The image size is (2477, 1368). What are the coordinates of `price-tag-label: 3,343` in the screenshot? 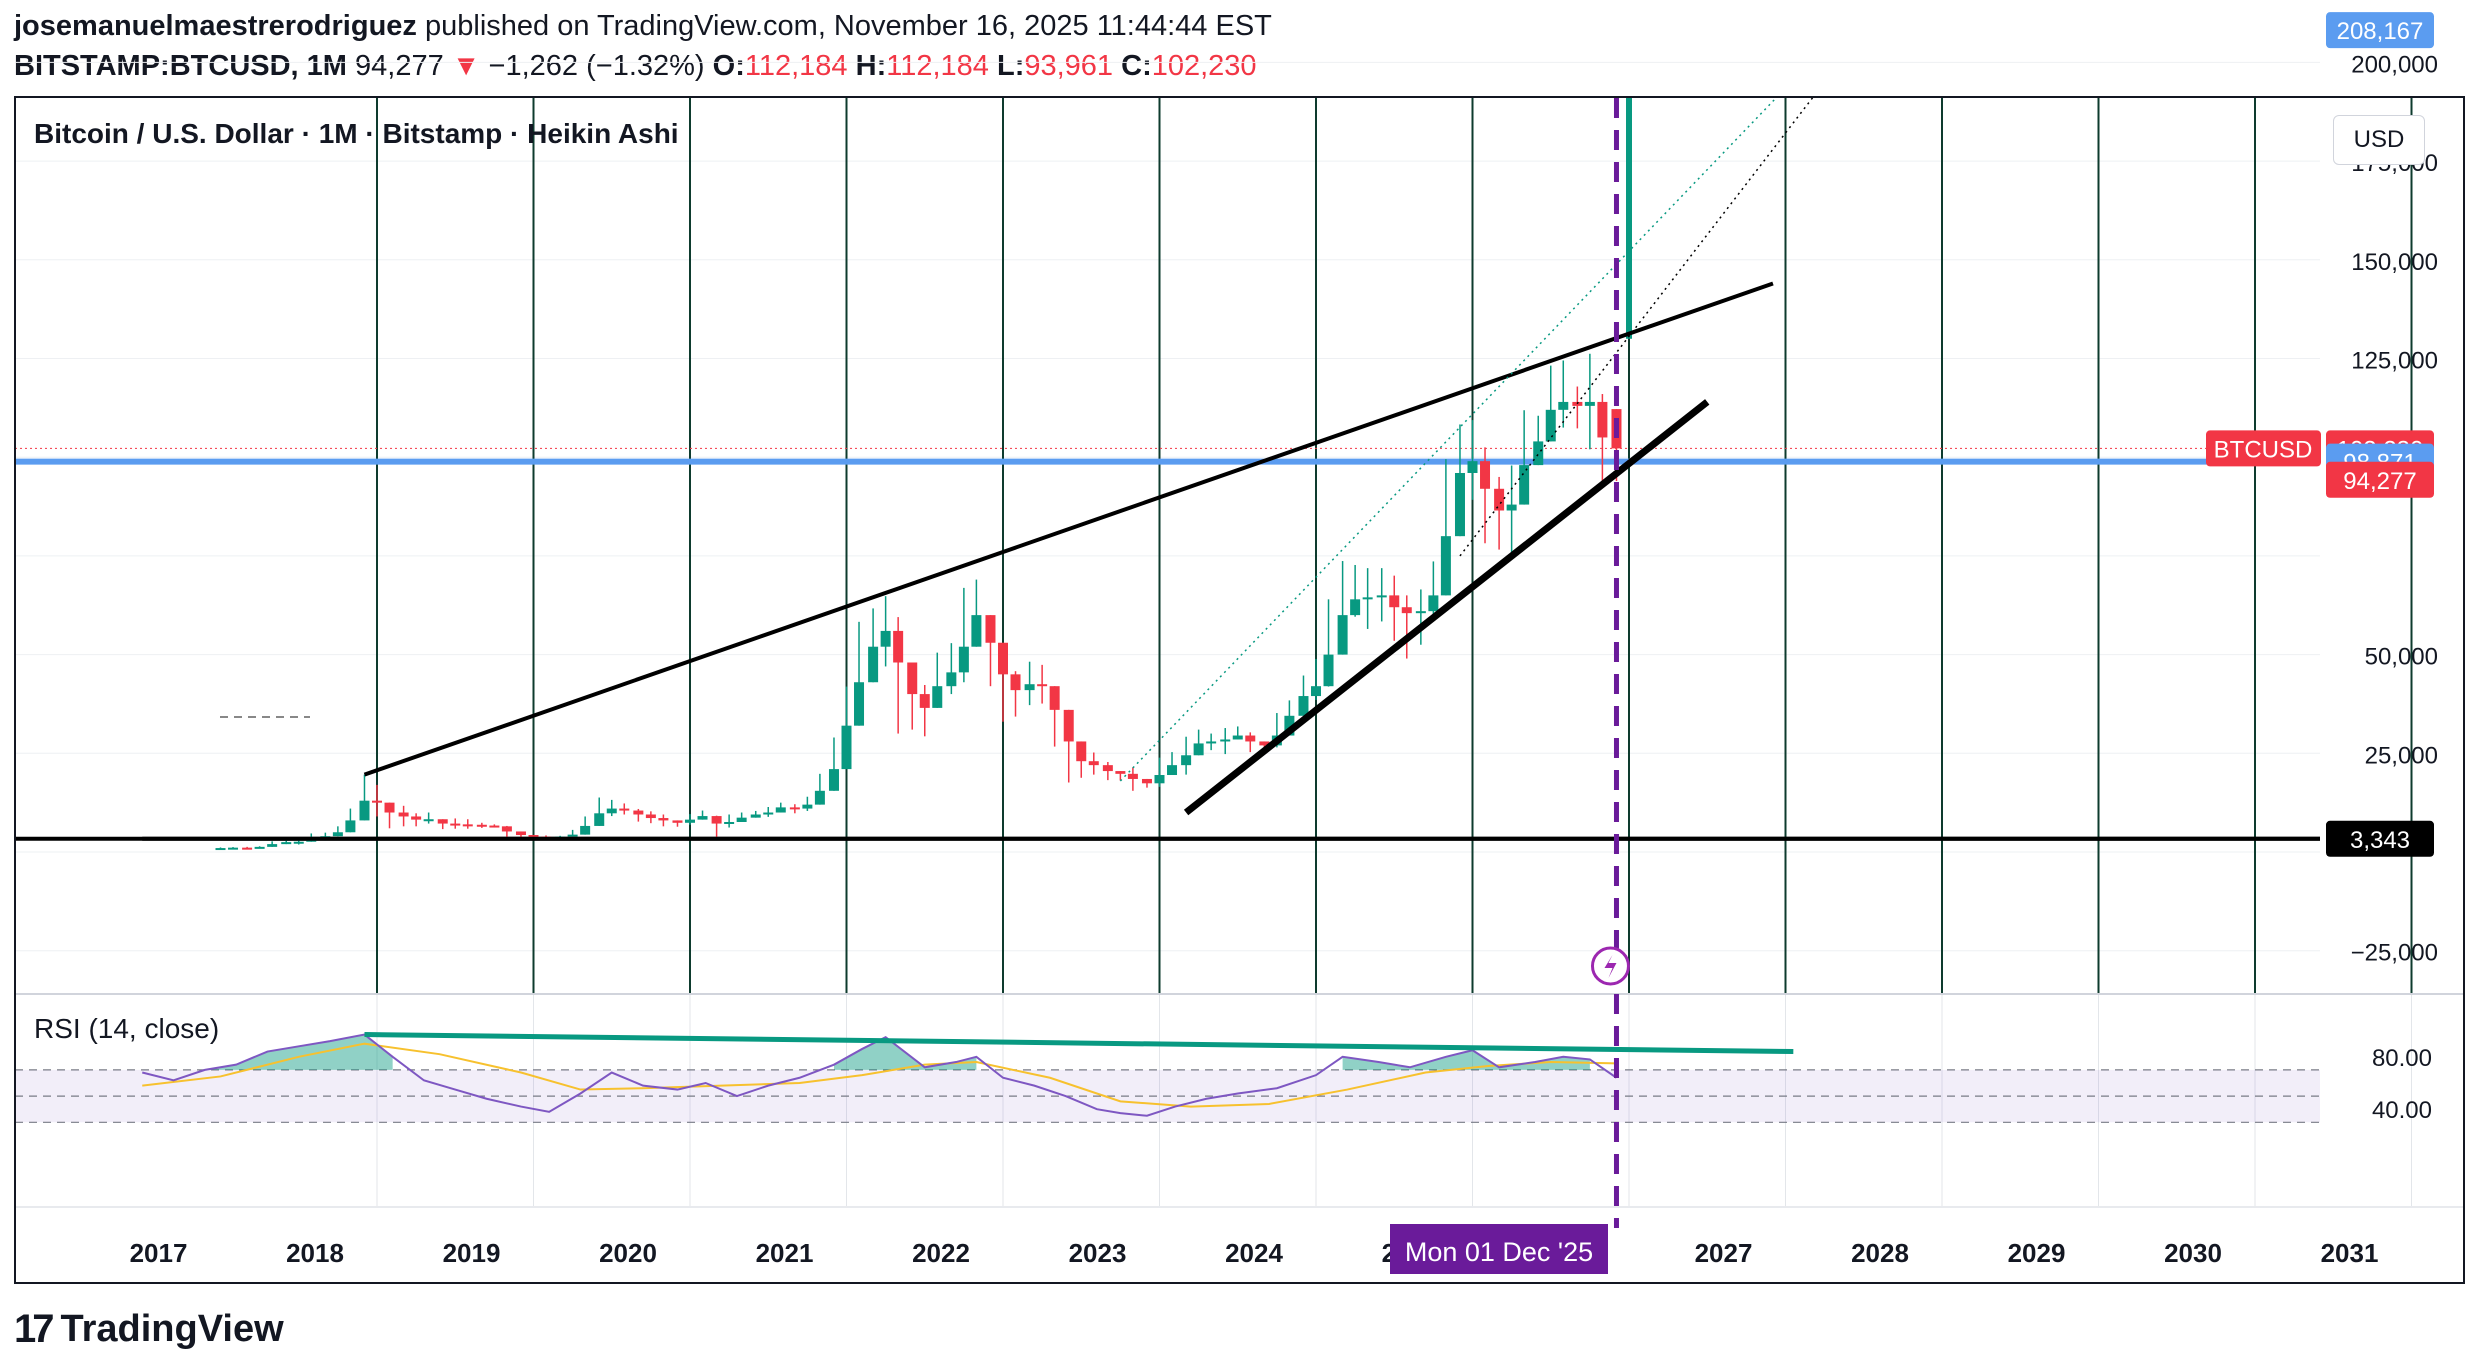 It's located at (2380, 840).